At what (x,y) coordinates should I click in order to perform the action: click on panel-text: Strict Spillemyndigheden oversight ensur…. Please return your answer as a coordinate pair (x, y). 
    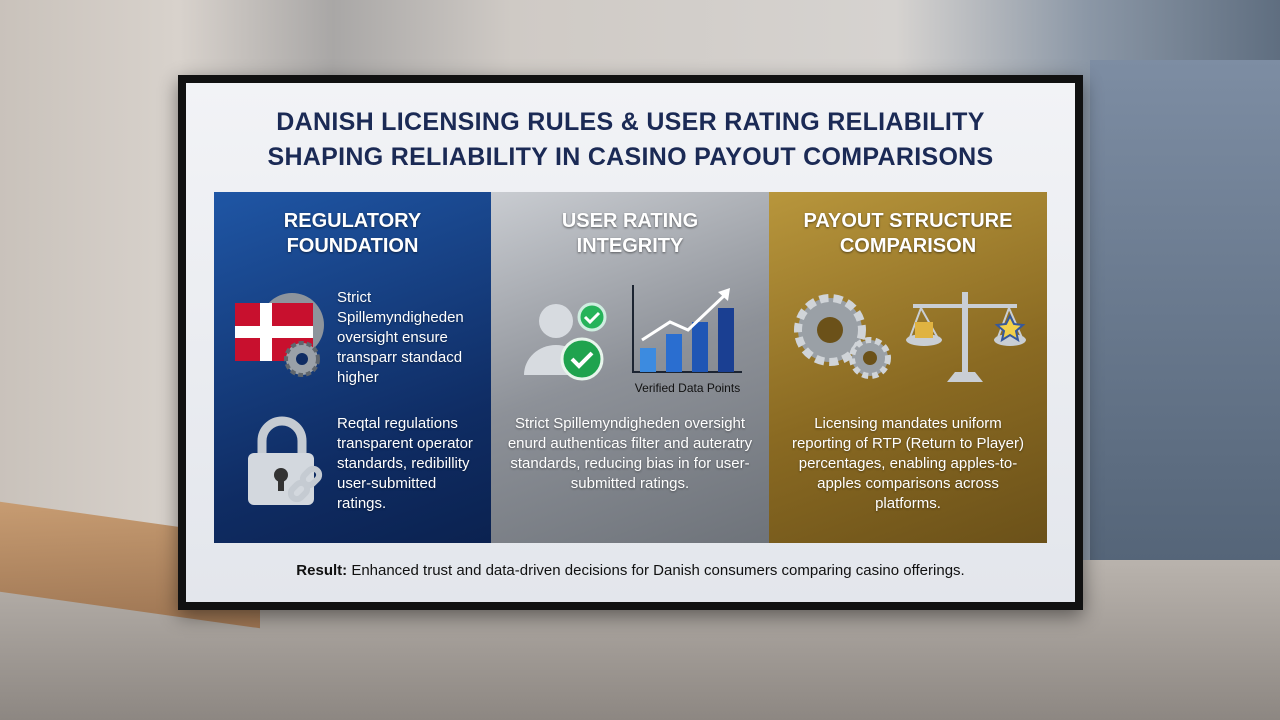
    Looking at the image, I should click on (400, 337).